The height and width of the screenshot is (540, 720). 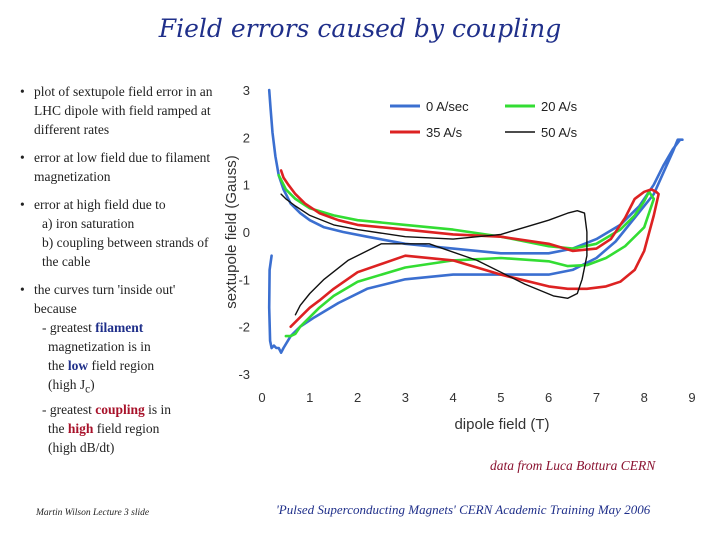 I want to click on x-tick-label: 7, so click(x=596, y=397).